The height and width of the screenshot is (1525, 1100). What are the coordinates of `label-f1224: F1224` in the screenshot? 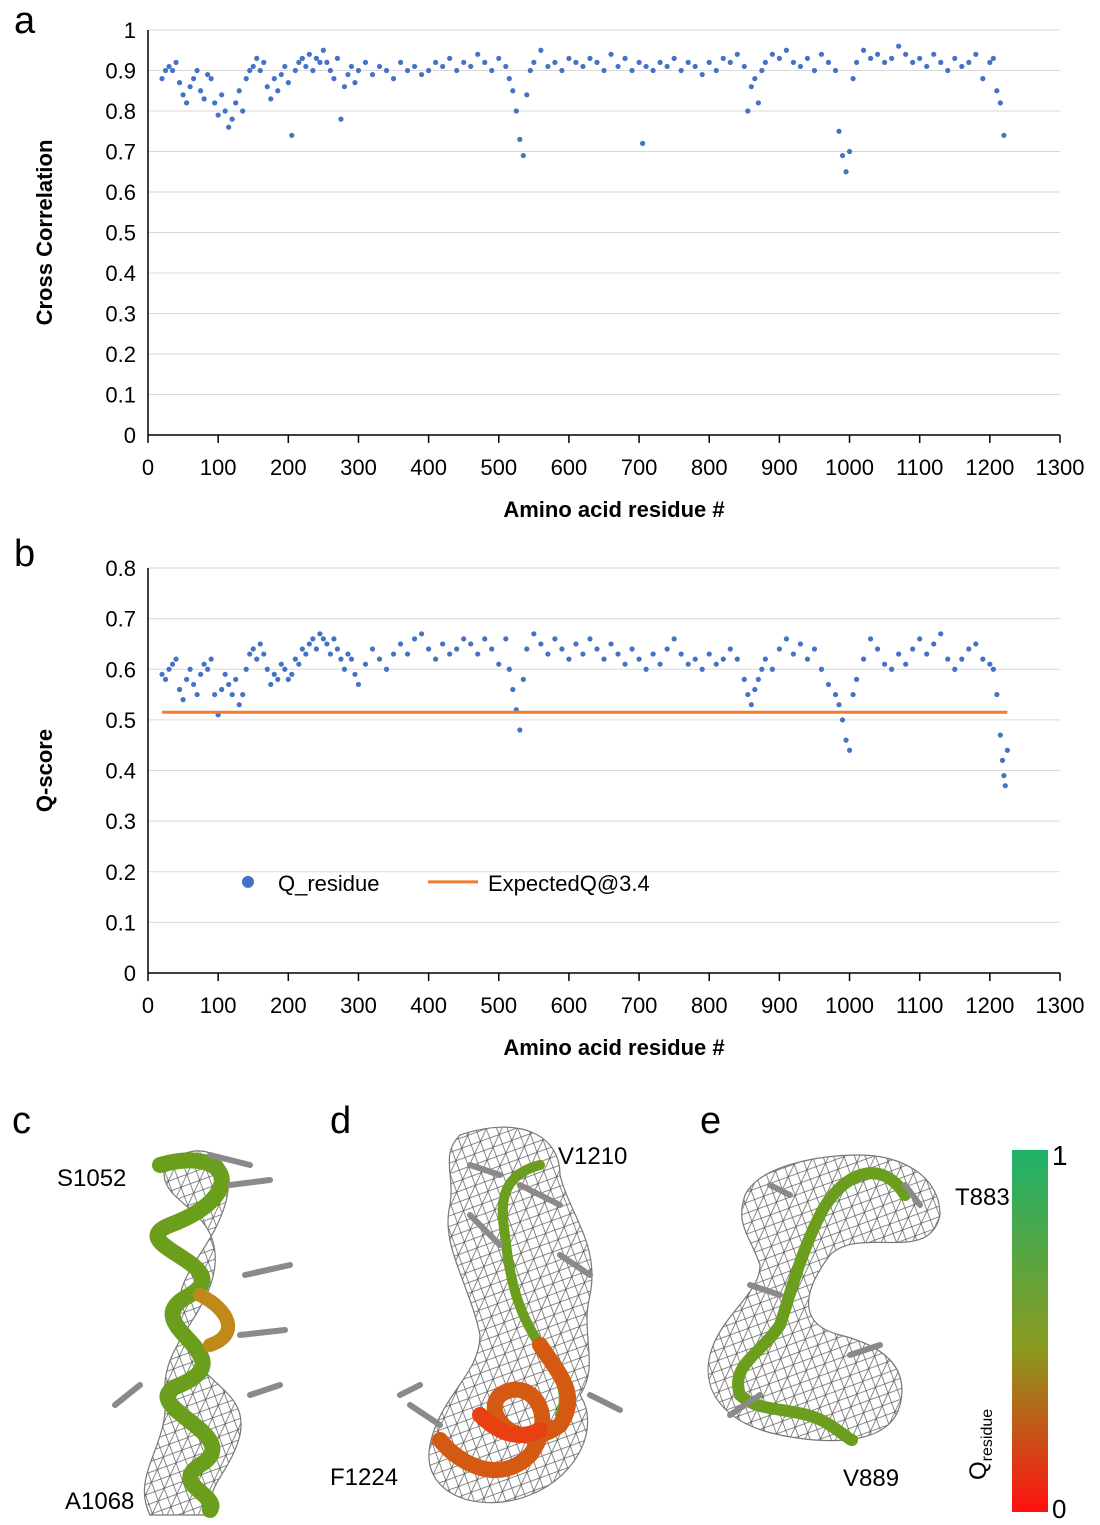 It's located at (364, 1477).